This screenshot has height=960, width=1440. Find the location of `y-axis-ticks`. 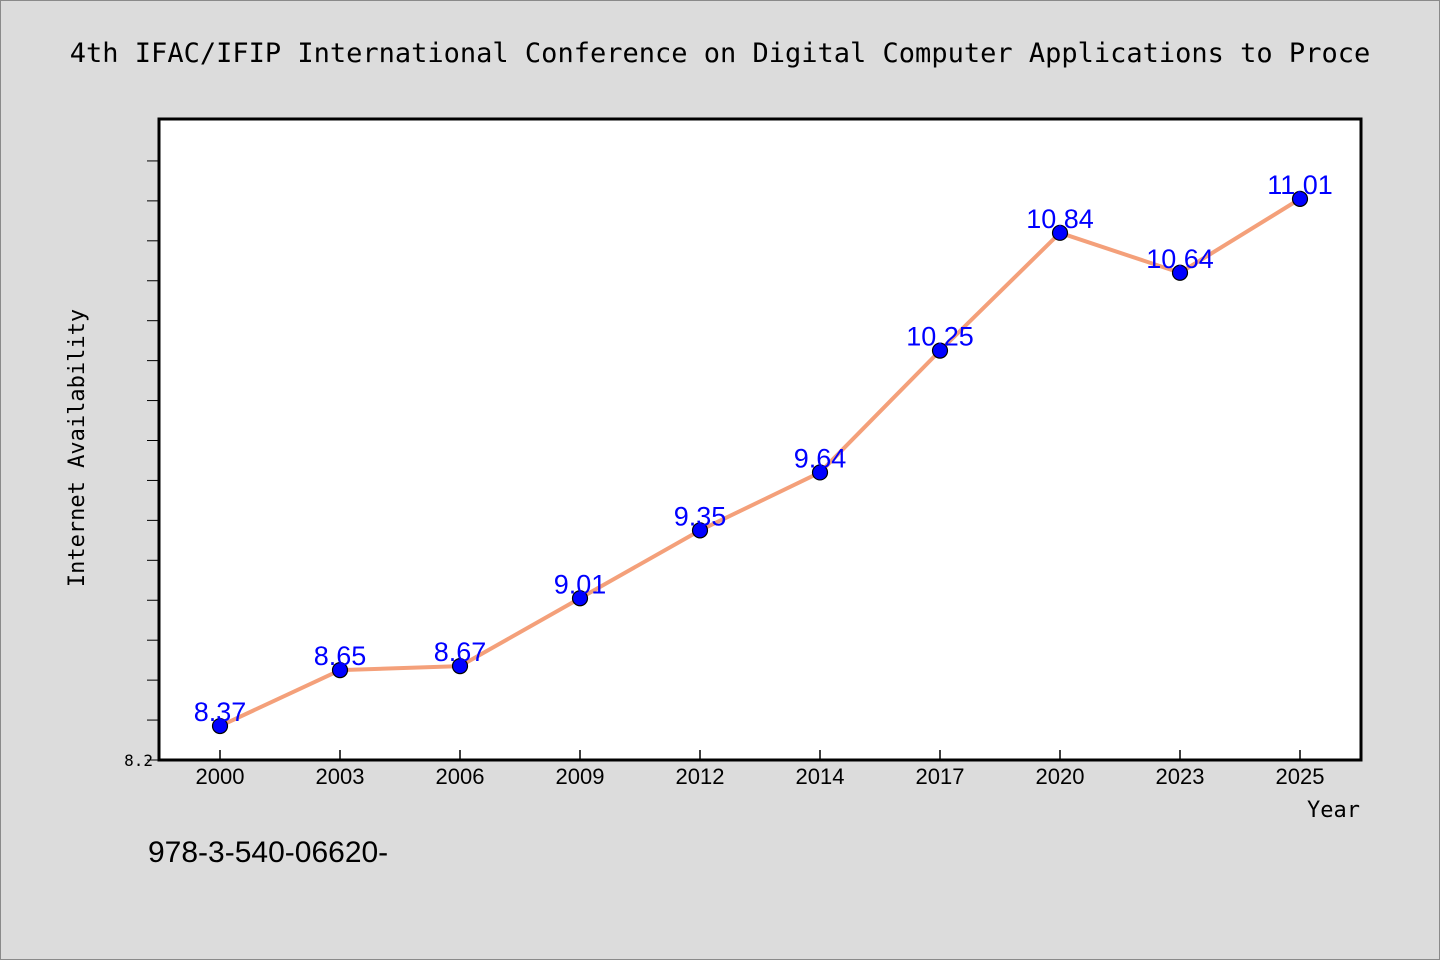

y-axis-ticks is located at coordinates (153, 460).